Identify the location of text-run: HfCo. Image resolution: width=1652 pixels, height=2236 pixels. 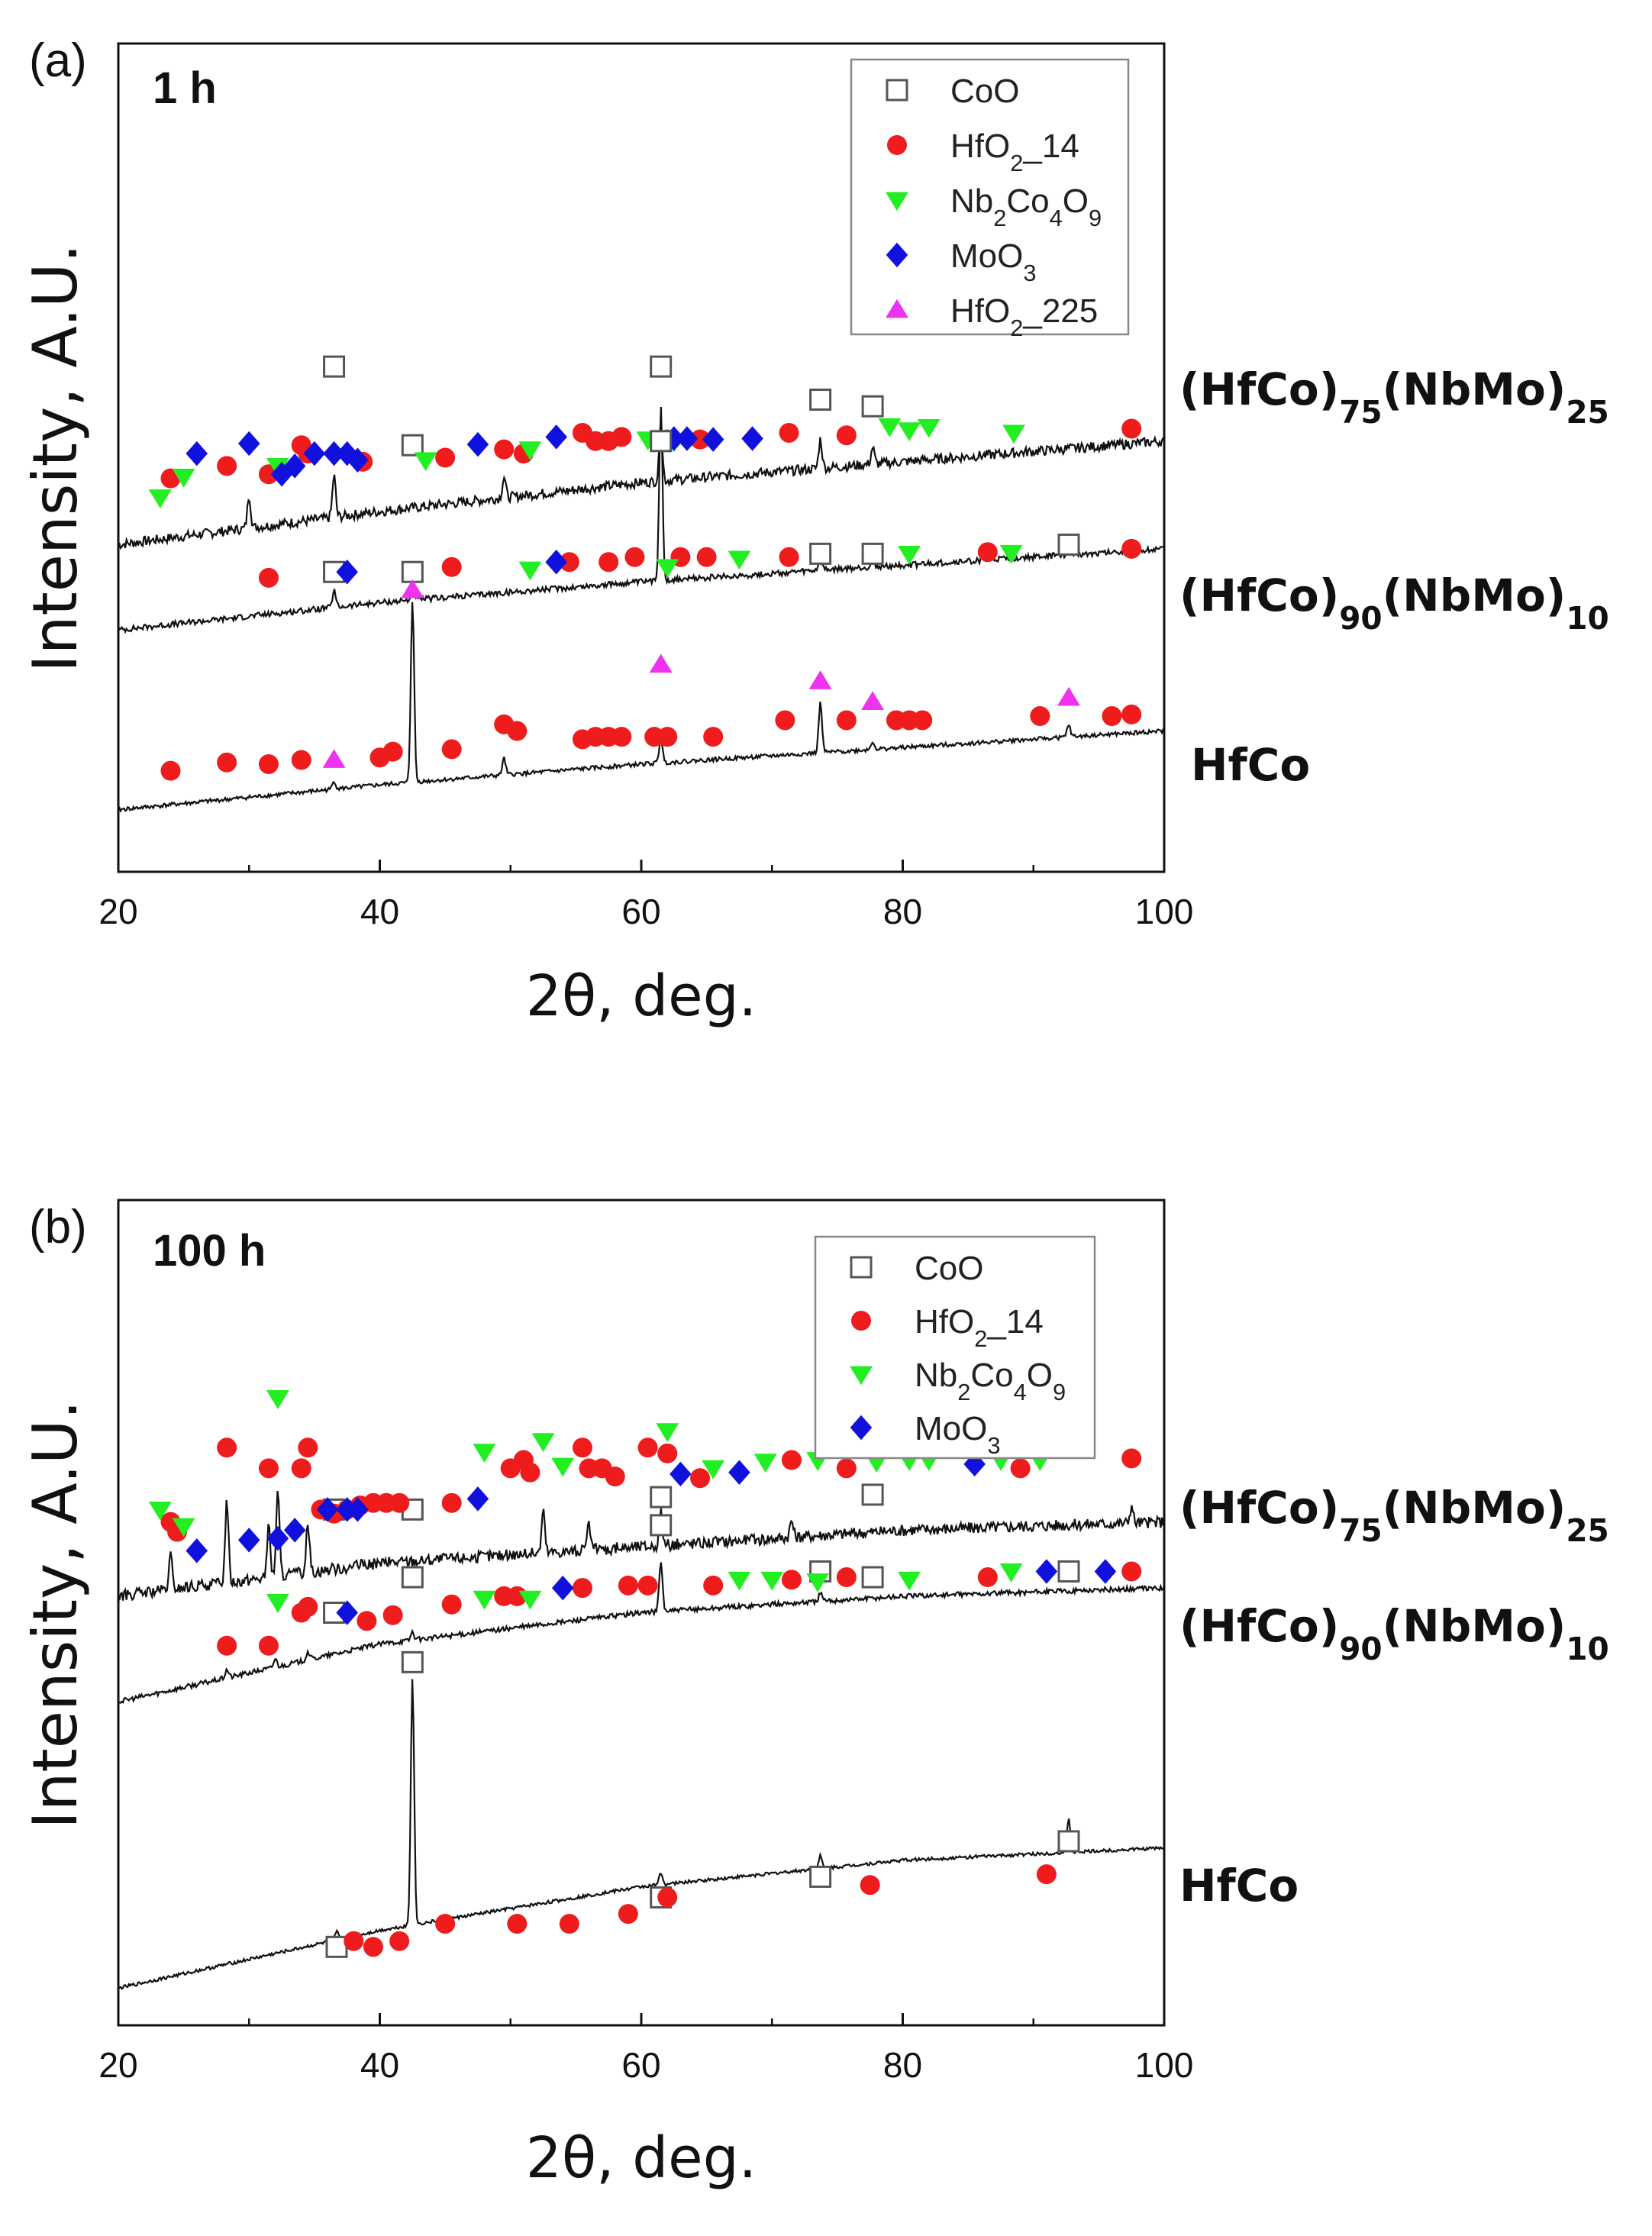
(1250, 765).